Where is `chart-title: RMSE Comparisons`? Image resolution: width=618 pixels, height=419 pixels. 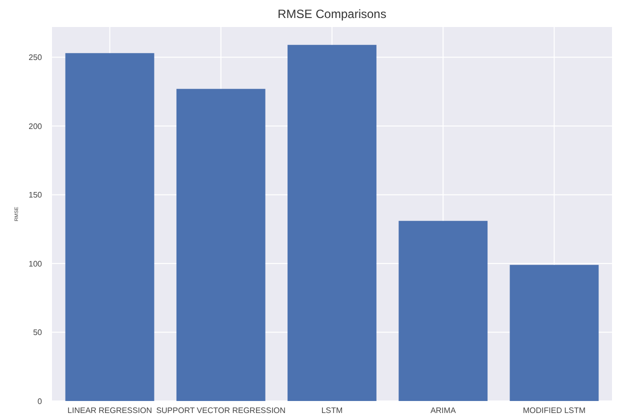 chart-title: RMSE Comparisons is located at coordinates (332, 14).